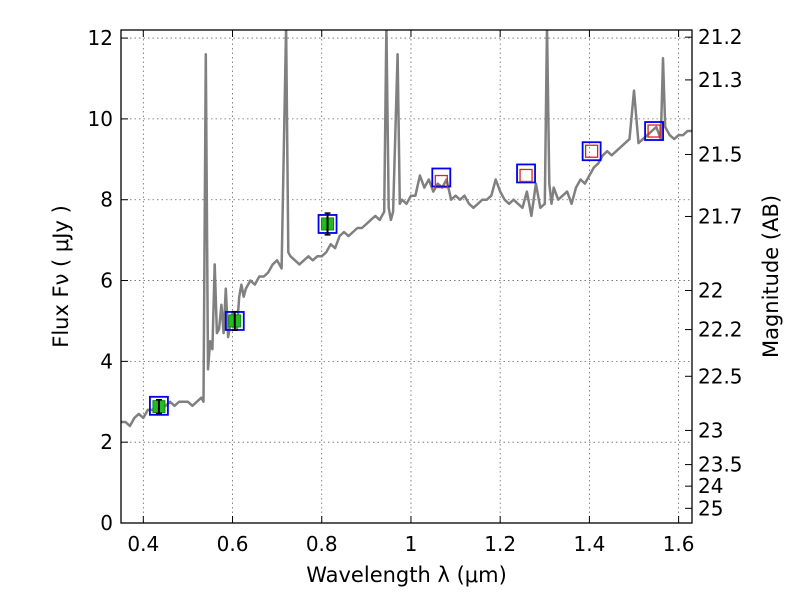 Image resolution: width=800 pixels, height=600 pixels. I want to click on photometry-filter-0.60, so click(234, 320).